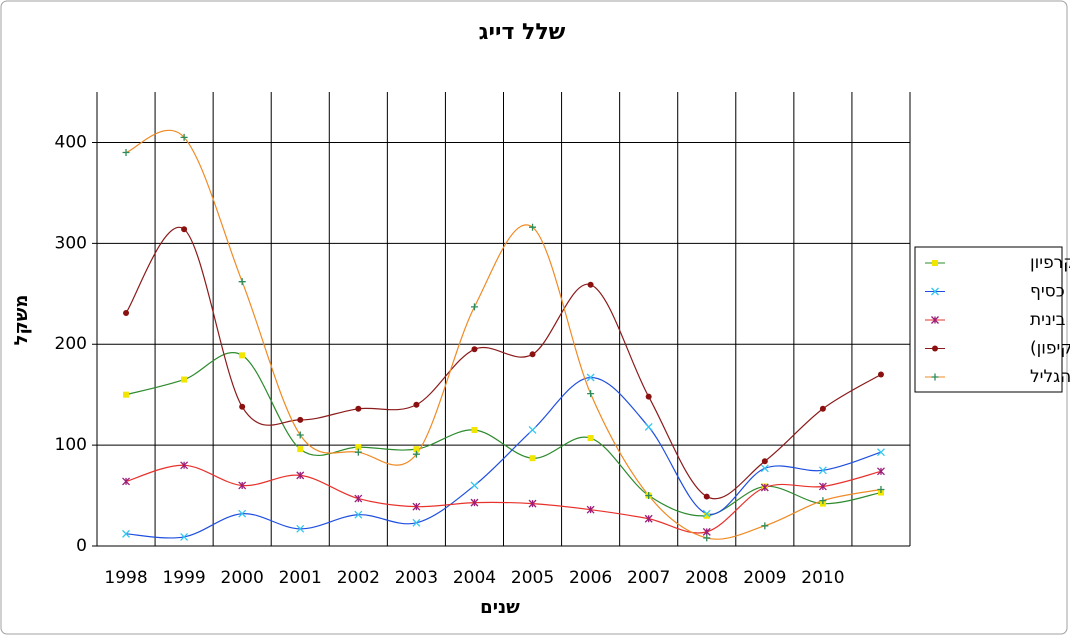  What do you see at coordinates (125, 578) in the screenshot?
I see `x-tick-label: 1998` at bounding box center [125, 578].